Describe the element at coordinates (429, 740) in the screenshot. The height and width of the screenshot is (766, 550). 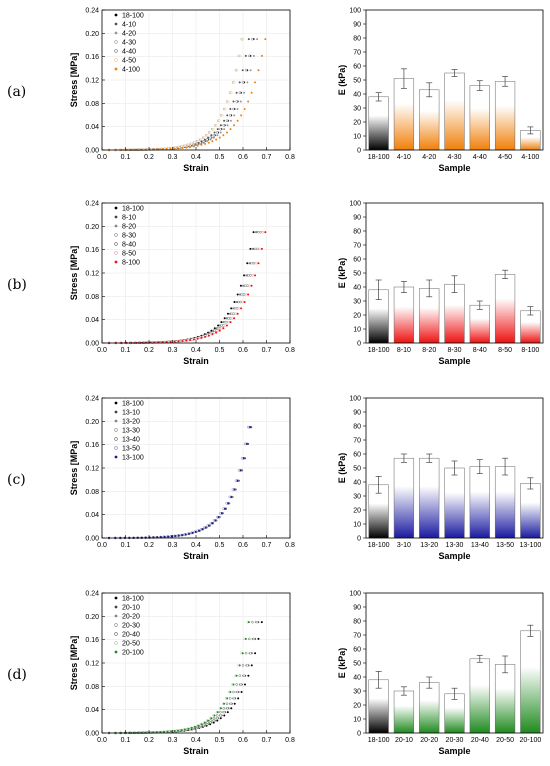
I see `category-label: 20-20` at that location.